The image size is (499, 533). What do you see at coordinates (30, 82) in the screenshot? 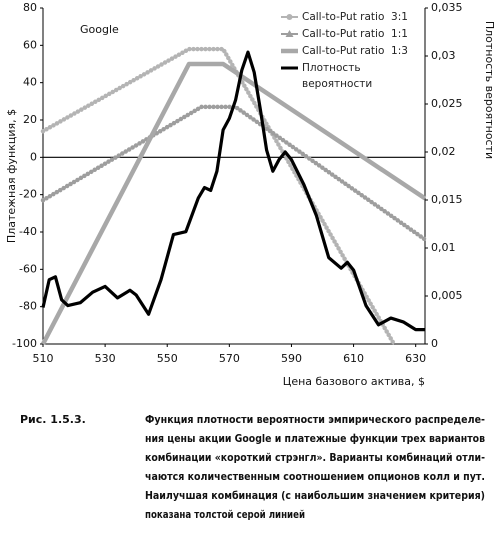
I see `y-tick-label: 40` at bounding box center [30, 82].